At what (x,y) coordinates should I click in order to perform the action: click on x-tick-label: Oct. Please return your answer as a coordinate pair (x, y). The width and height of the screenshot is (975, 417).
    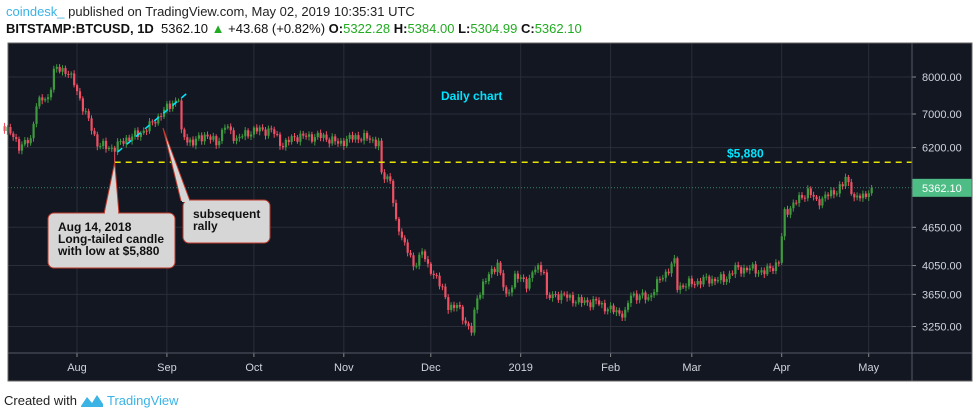
    Looking at the image, I should click on (253, 368).